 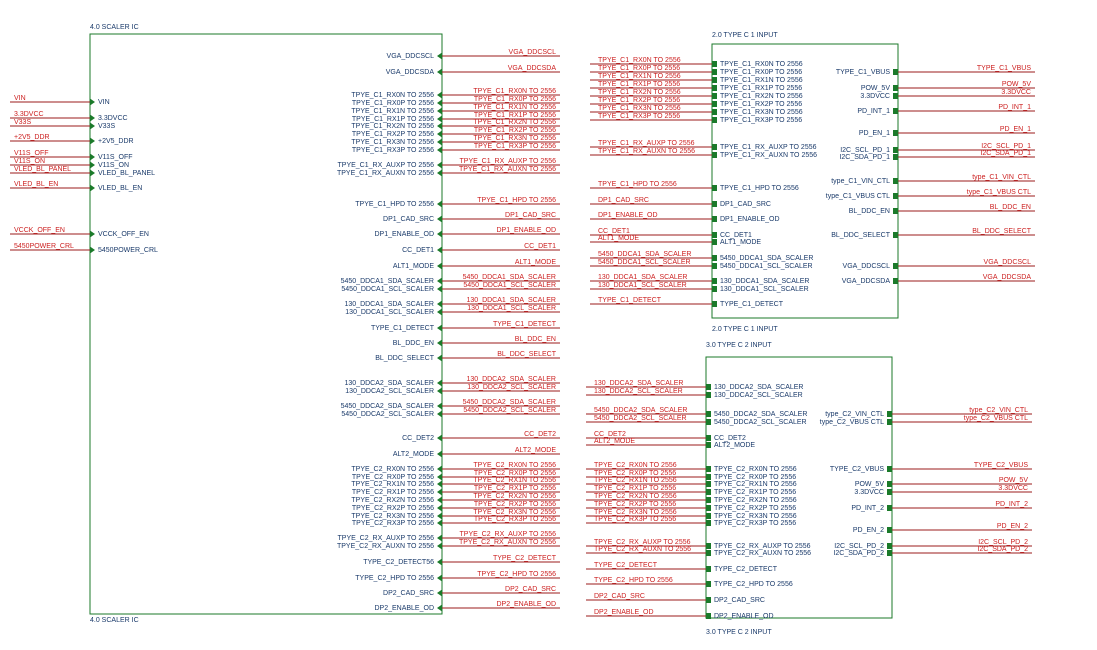 I want to click on pin-cc-det2: CC_DET2 CC_DET2, so click(x=666, y=436).